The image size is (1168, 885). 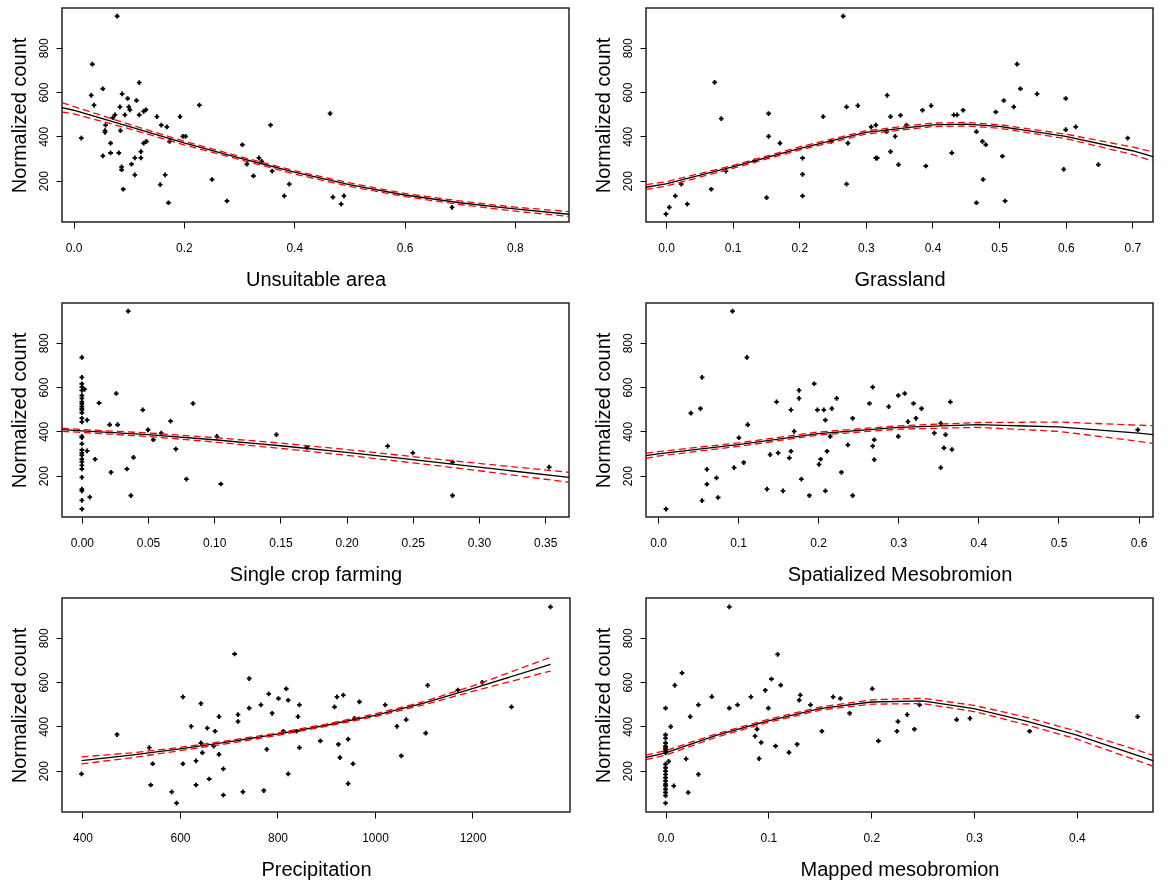 What do you see at coordinates (413, 542) in the screenshot?
I see `x-tick-label: 0.25` at bounding box center [413, 542].